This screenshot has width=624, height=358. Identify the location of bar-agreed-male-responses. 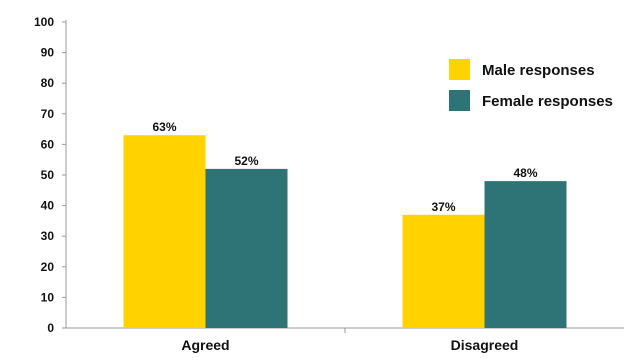
(164, 231).